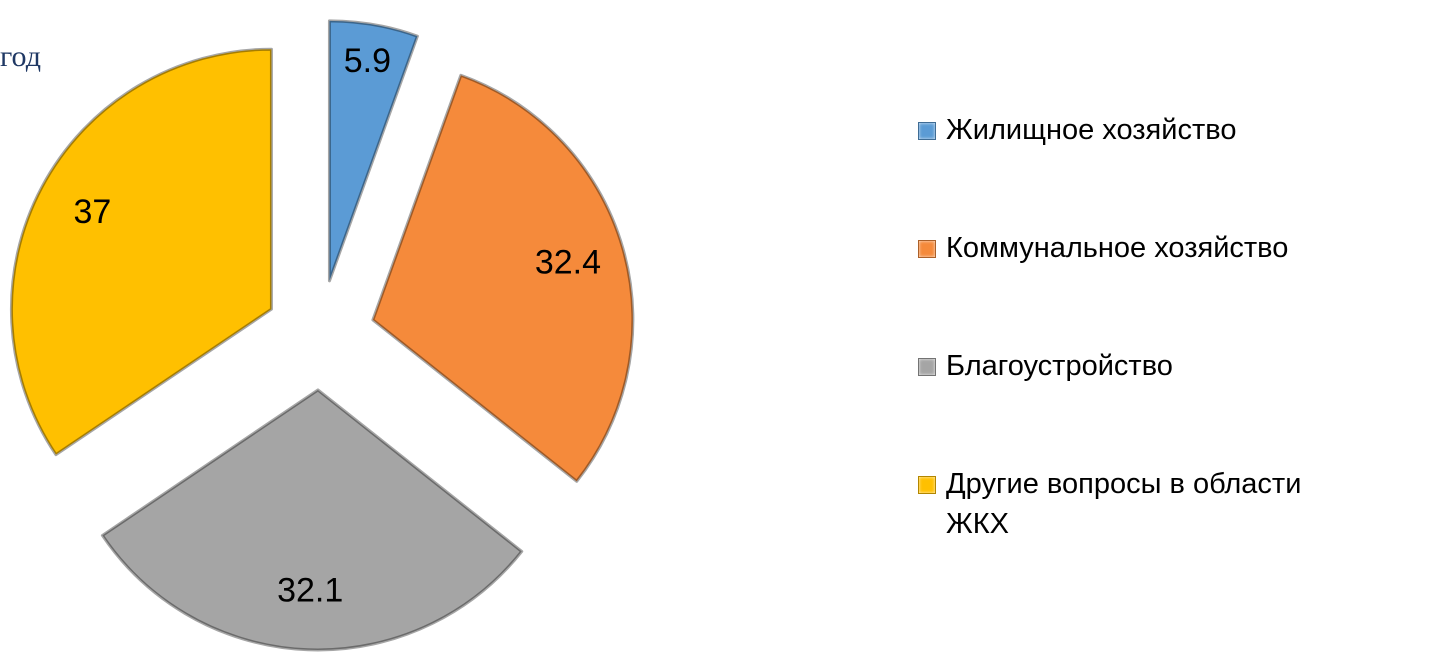 The image size is (1434, 659). Describe the element at coordinates (367, 61) in the screenshot. I see `data-label: 5.9` at that location.